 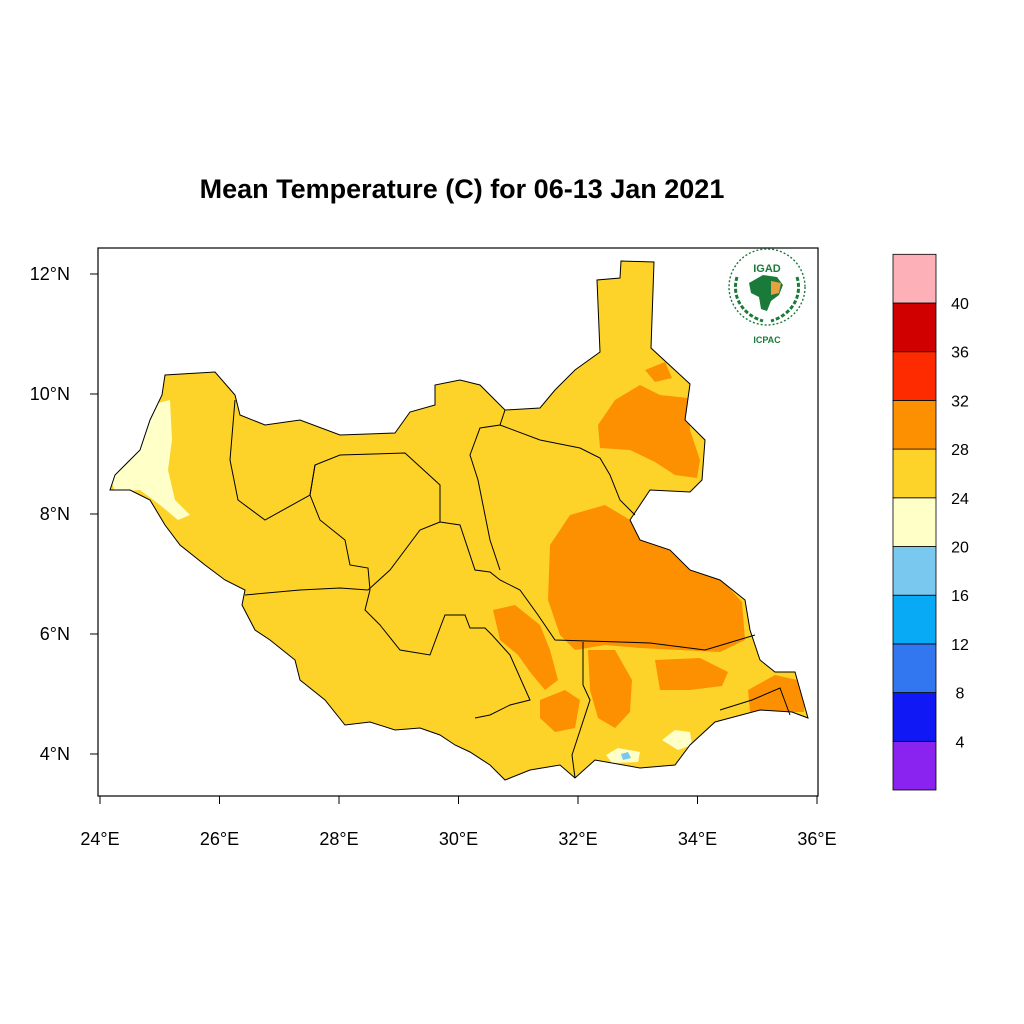 What do you see at coordinates (767, 269) in the screenshot?
I see `logo-top-text: IGAD` at bounding box center [767, 269].